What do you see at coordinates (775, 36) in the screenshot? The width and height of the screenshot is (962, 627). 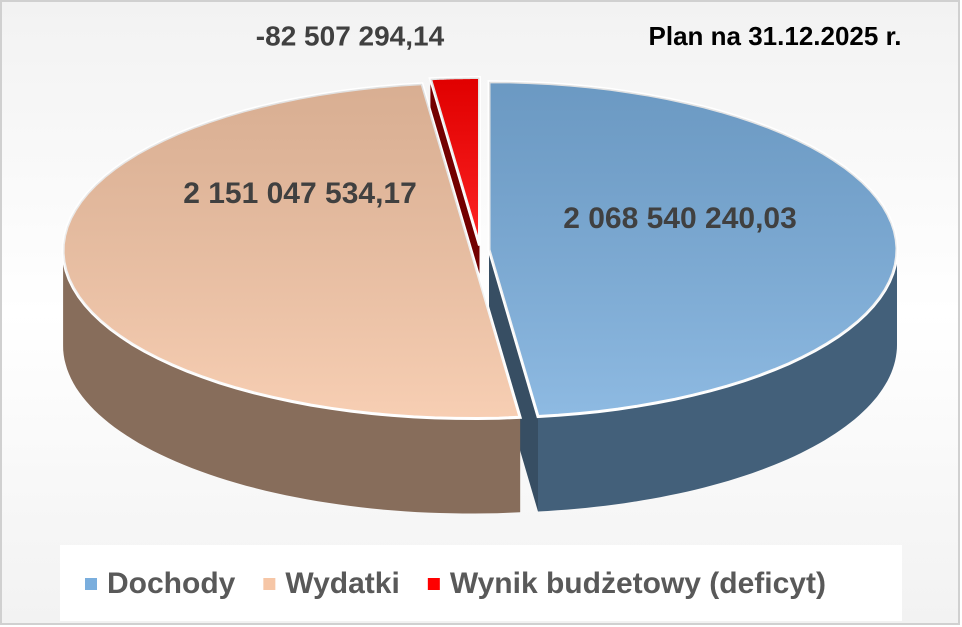 I see `chart-title: Plan na 31.12.2025 r.` at bounding box center [775, 36].